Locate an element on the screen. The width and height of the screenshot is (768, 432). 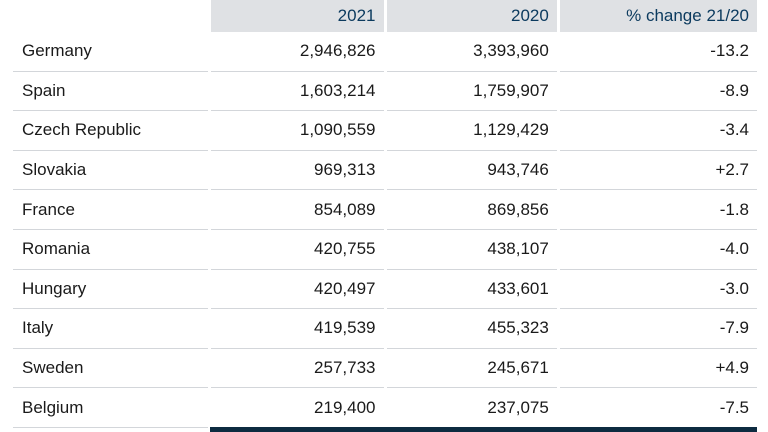
pct-change-cell: -1.8 is located at coordinates (658, 210).